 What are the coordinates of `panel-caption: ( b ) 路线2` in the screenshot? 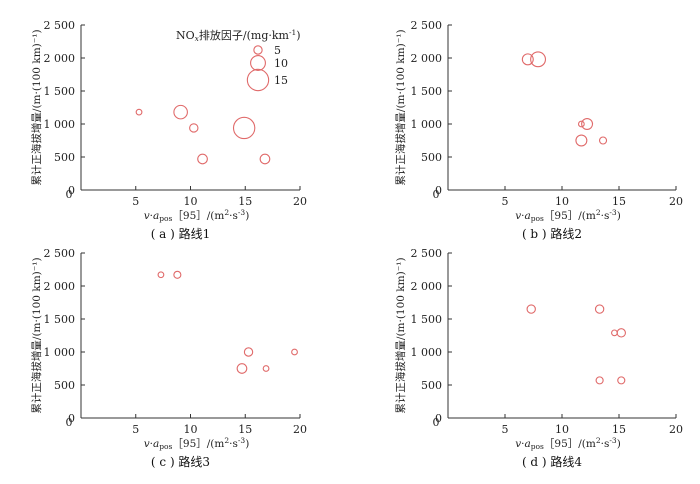 It's located at (552, 233).